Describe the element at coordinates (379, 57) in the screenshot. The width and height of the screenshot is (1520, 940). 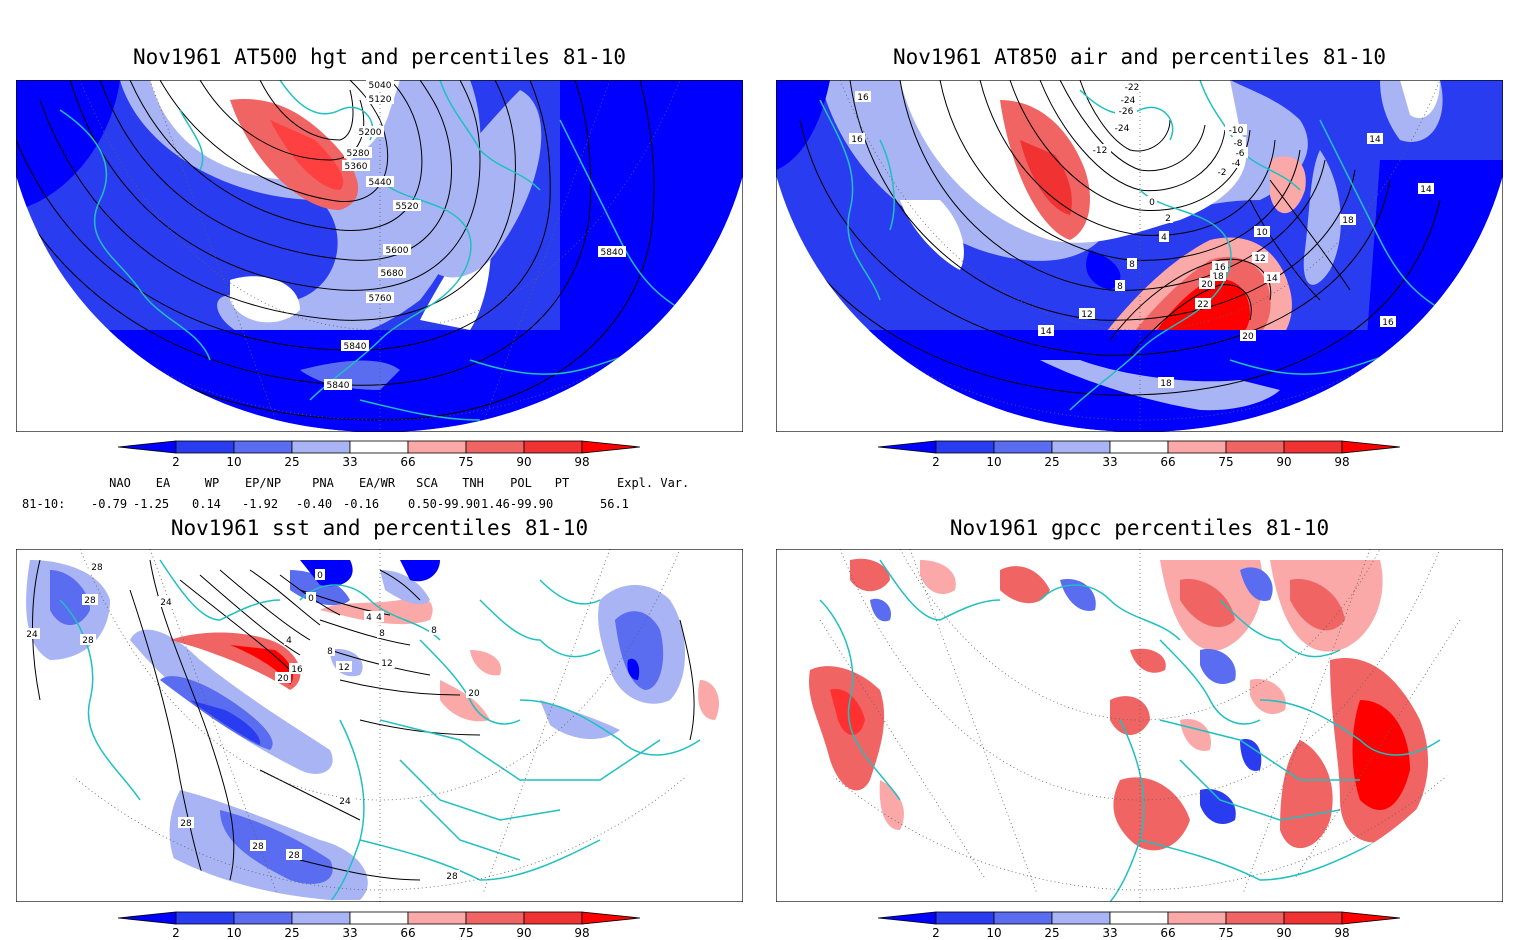
I see `panel-title-hgt: Nov1961 AT500 hgt and percentiles 81-10` at that location.